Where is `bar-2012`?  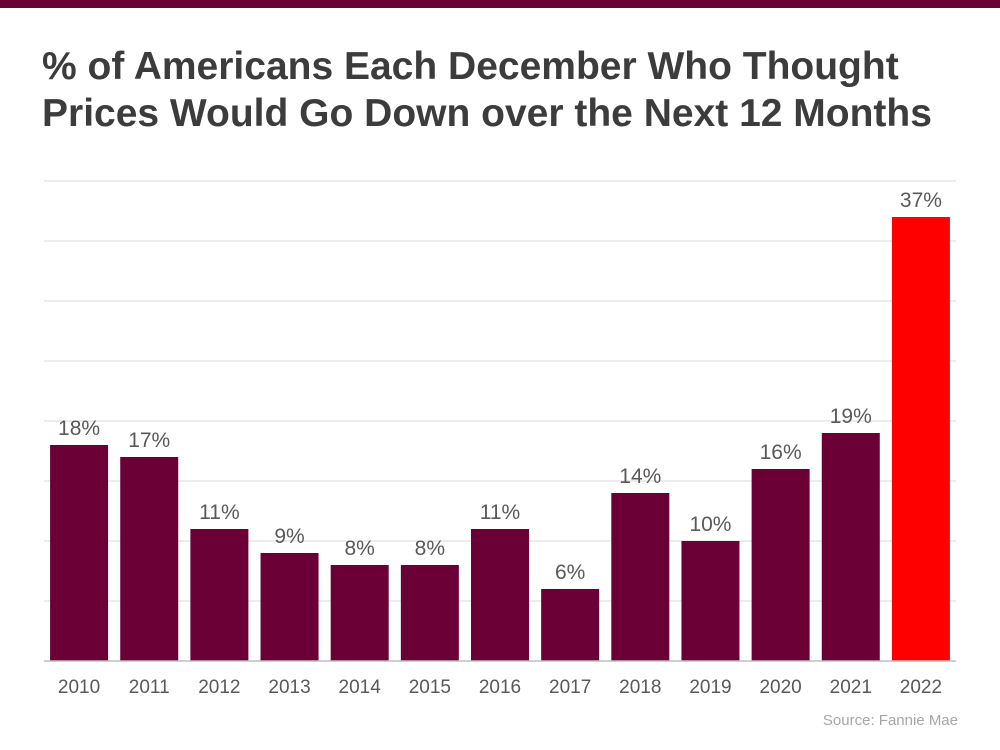 bar-2012 is located at coordinates (219, 595).